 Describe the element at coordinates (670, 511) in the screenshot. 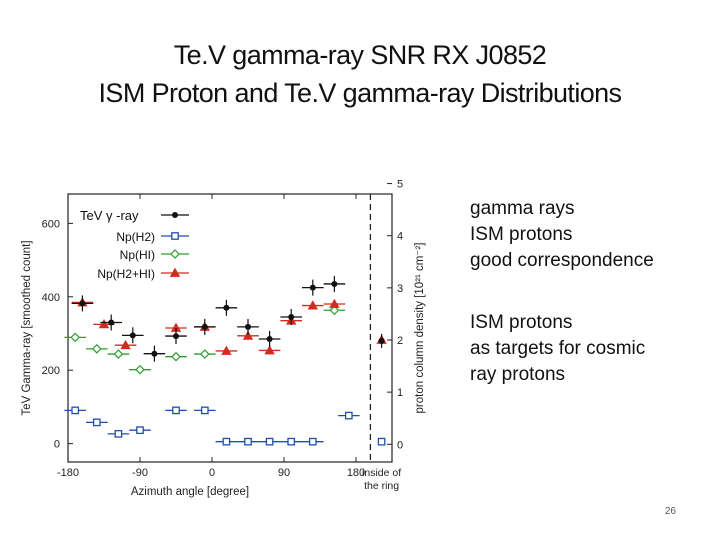

I see `page-number: 26` at that location.